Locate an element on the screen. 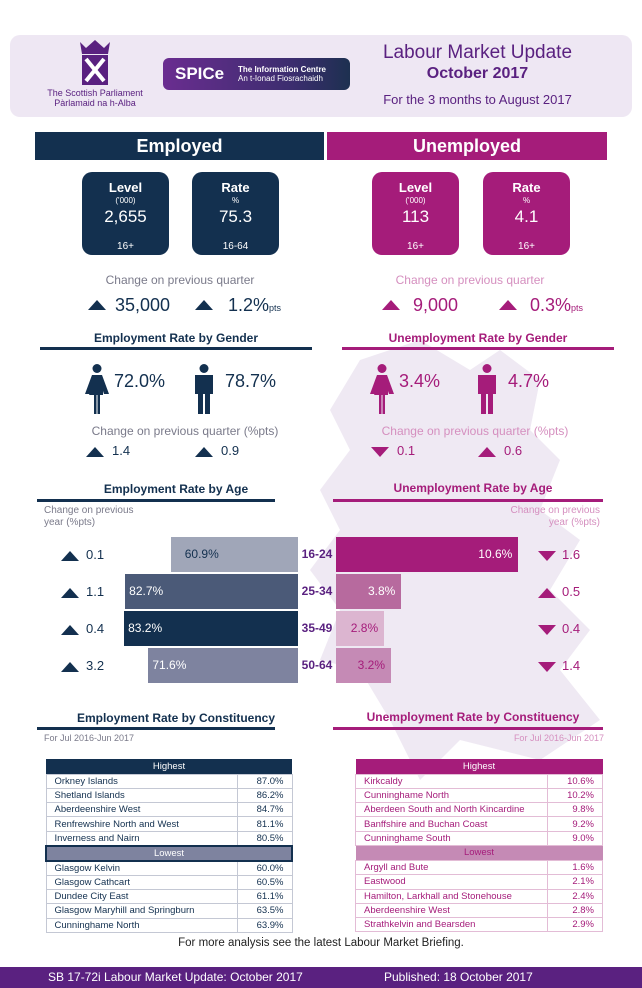 The image size is (642, 988). table-row: Strathkelvin and Bearsden 2.9% is located at coordinates (479, 925).